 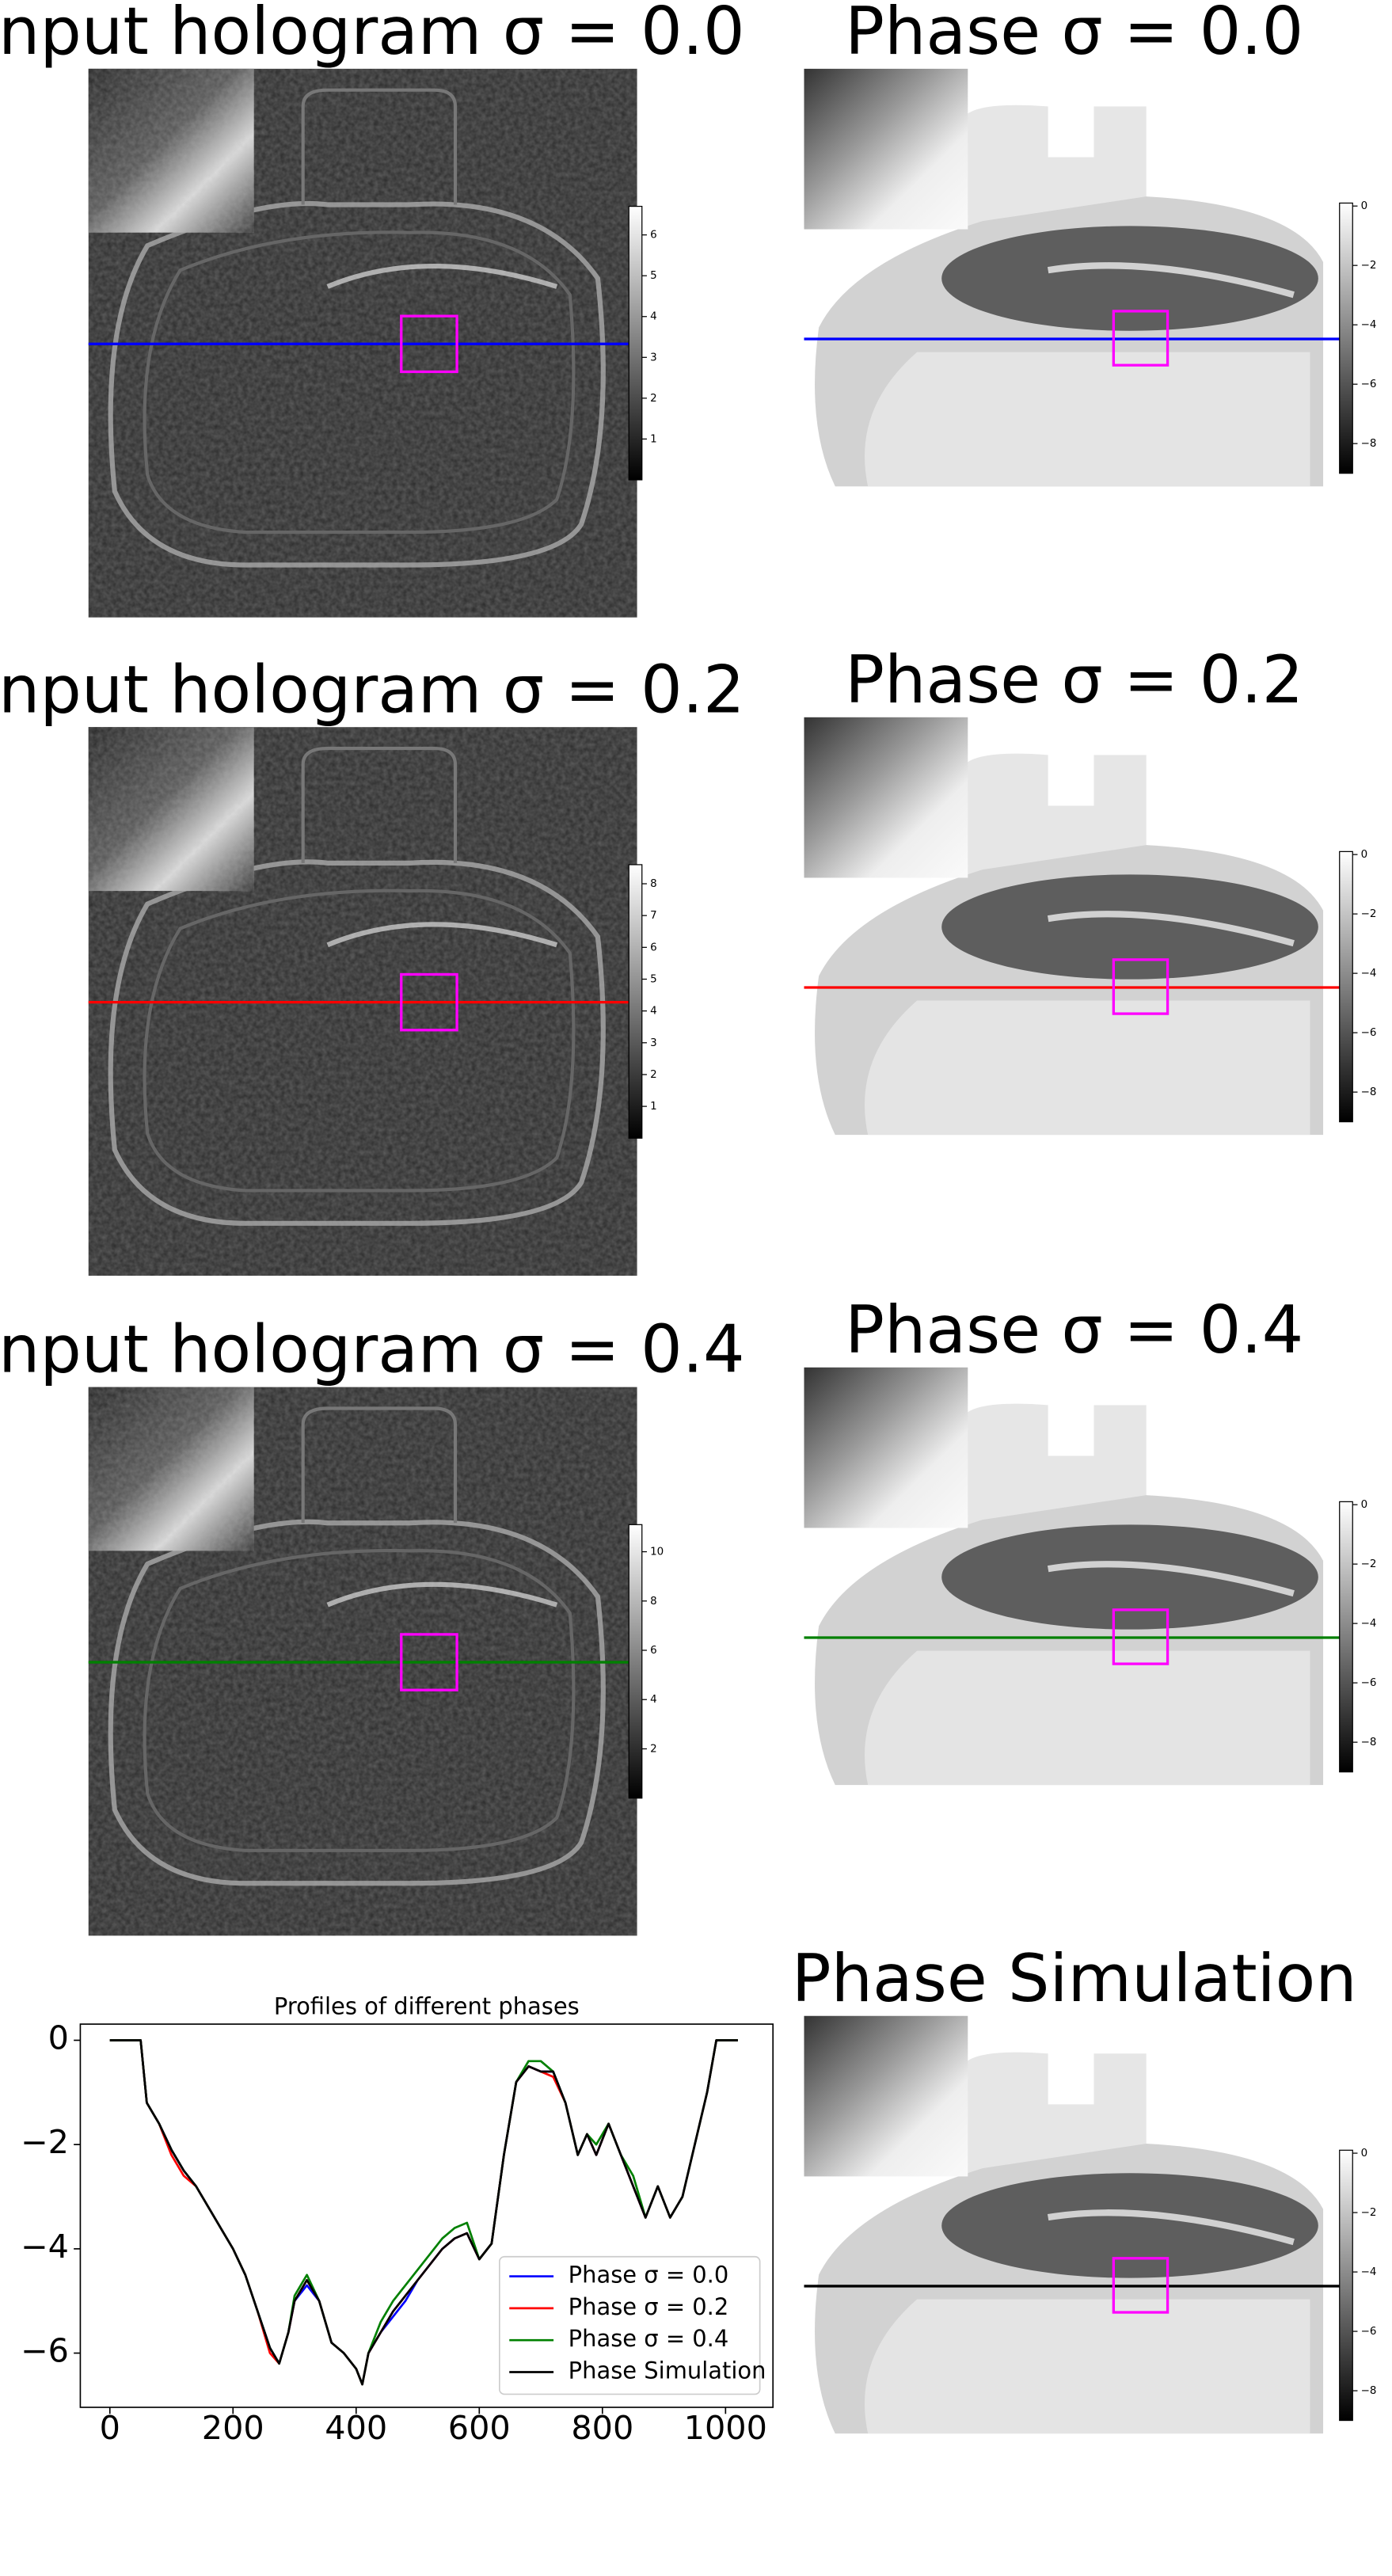 I want to click on panel-title: Phase σ = 0.0, so click(x=1074, y=35).